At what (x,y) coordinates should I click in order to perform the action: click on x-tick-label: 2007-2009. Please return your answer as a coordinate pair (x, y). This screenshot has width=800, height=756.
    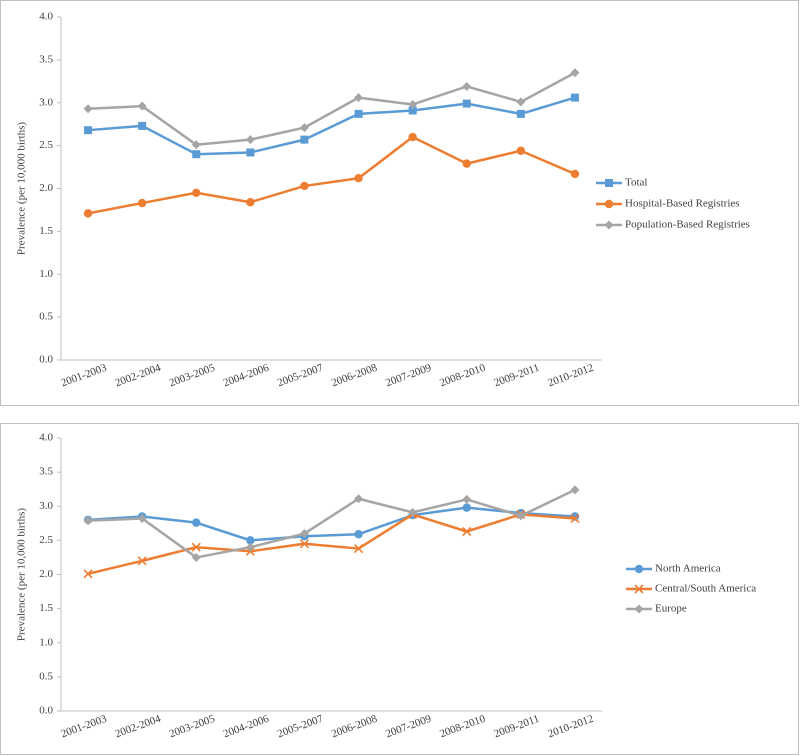
    Looking at the image, I should click on (408, 727).